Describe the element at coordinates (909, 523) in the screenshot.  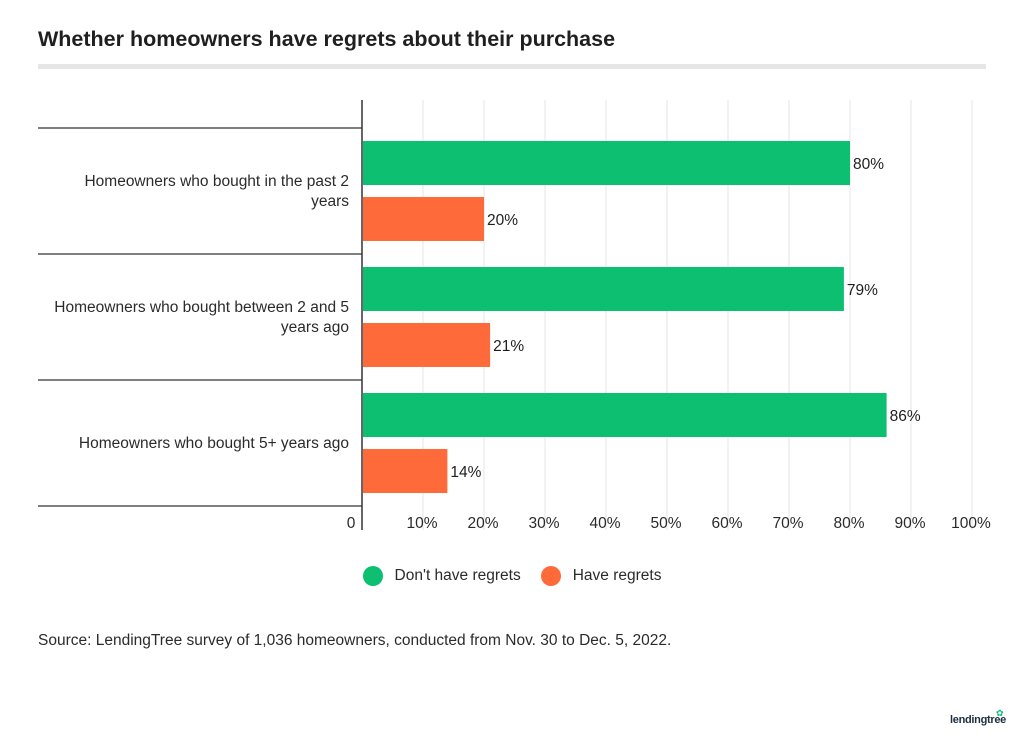
I see `x-tick-label: 90%` at that location.